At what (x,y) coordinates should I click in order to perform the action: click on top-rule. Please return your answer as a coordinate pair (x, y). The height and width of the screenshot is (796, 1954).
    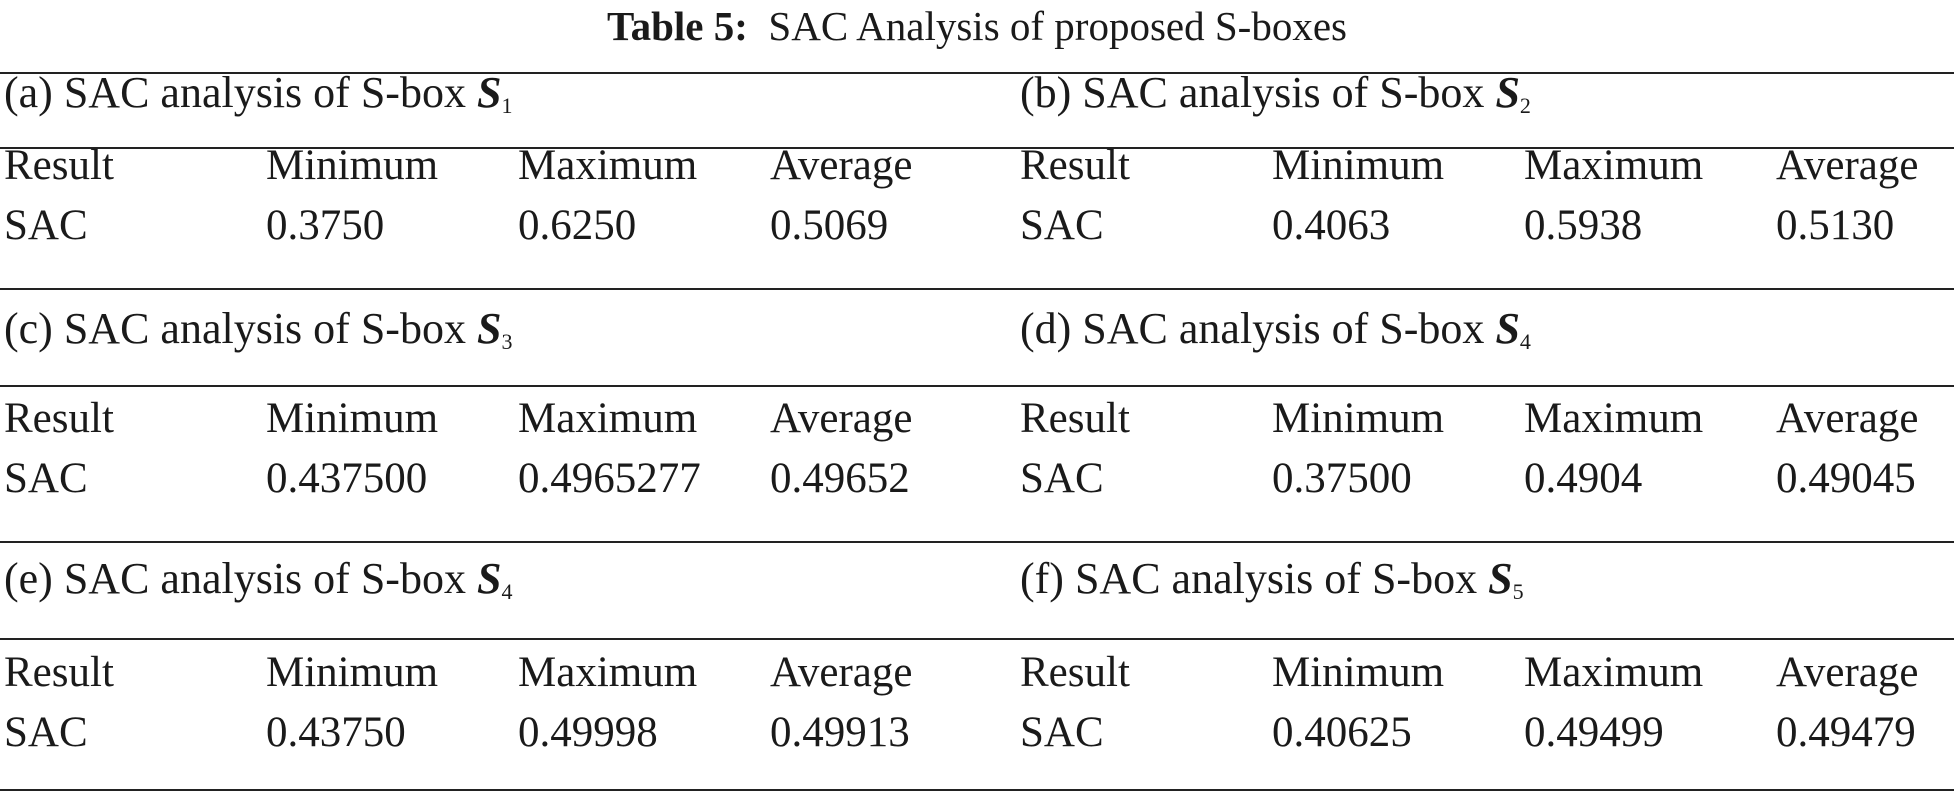
    Looking at the image, I should click on (977, 73).